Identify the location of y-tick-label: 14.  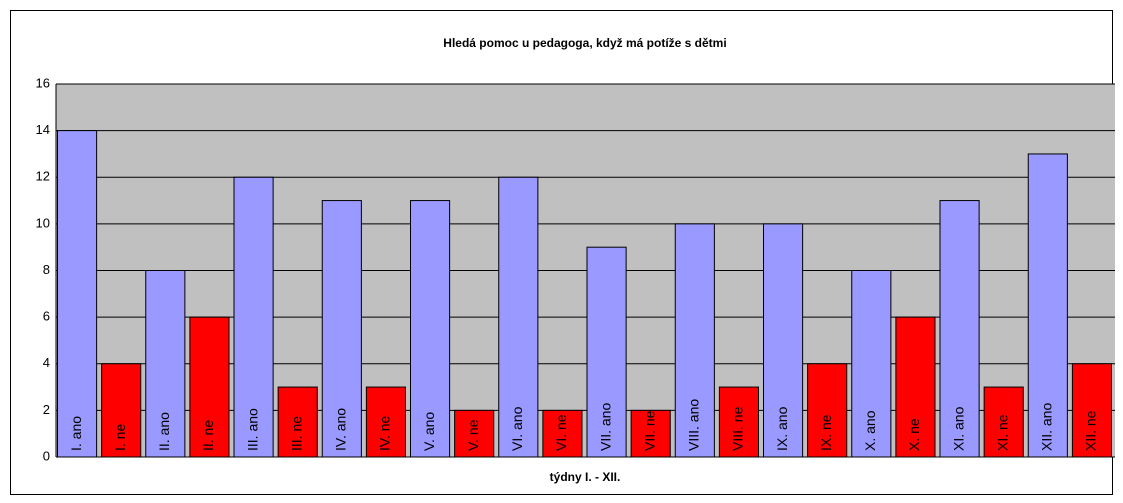
(43, 129).